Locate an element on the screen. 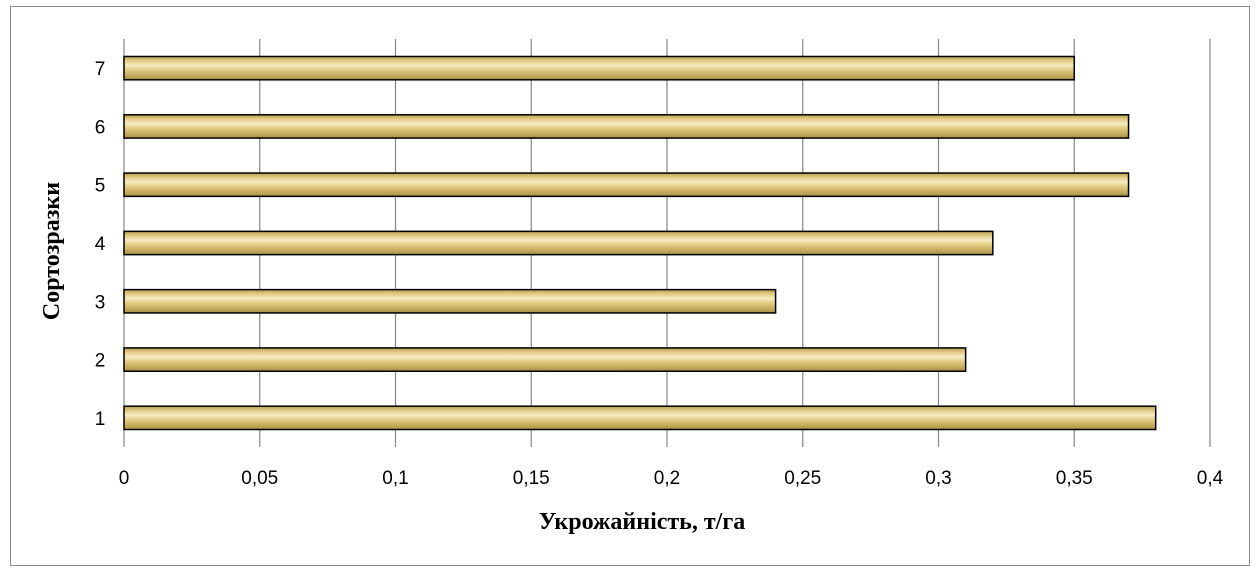  y-axis-title: Сортозразки is located at coordinates (52, 251).